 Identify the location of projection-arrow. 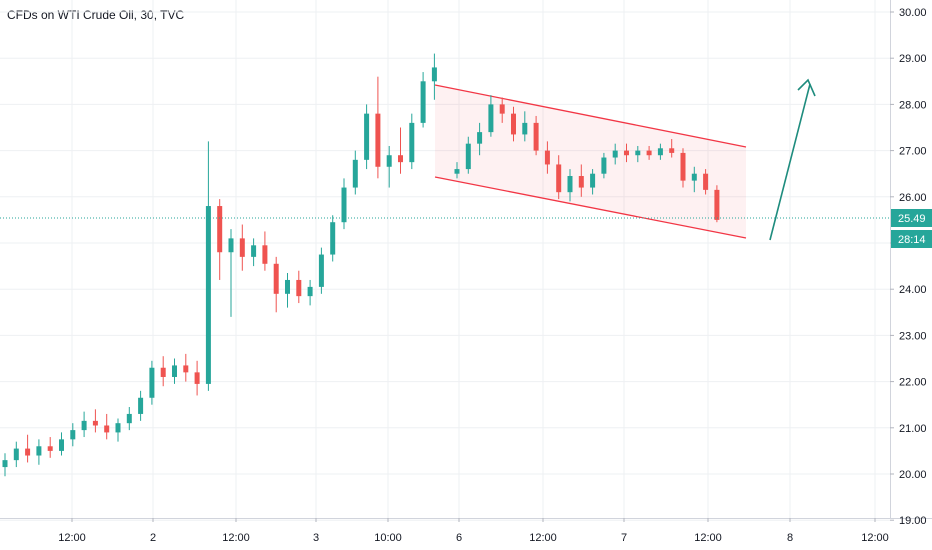
(792, 159).